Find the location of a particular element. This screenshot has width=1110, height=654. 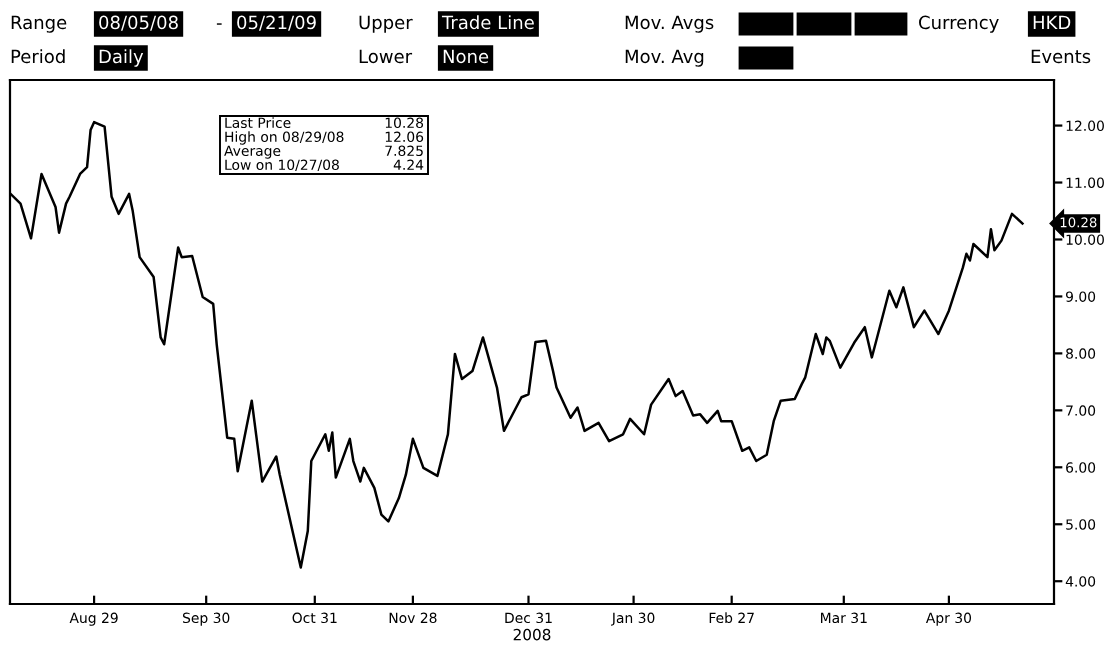

text: HKD is located at coordinates (1052, 22).